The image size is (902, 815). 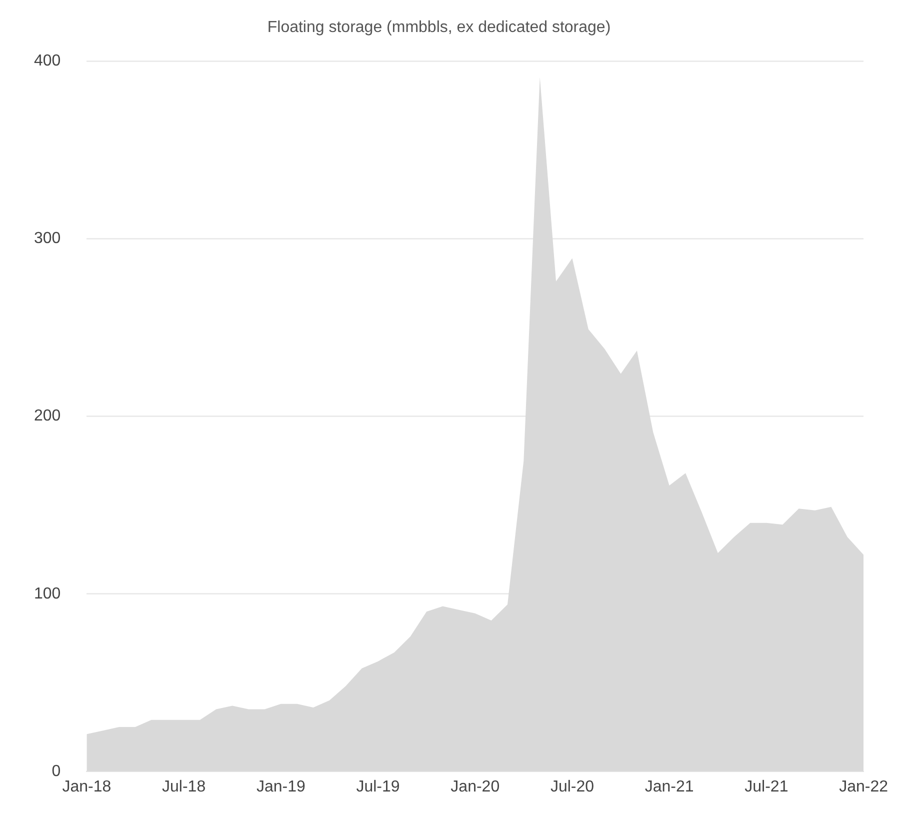 What do you see at coordinates (47, 239) in the screenshot?
I see `y-tick-label: 300` at bounding box center [47, 239].